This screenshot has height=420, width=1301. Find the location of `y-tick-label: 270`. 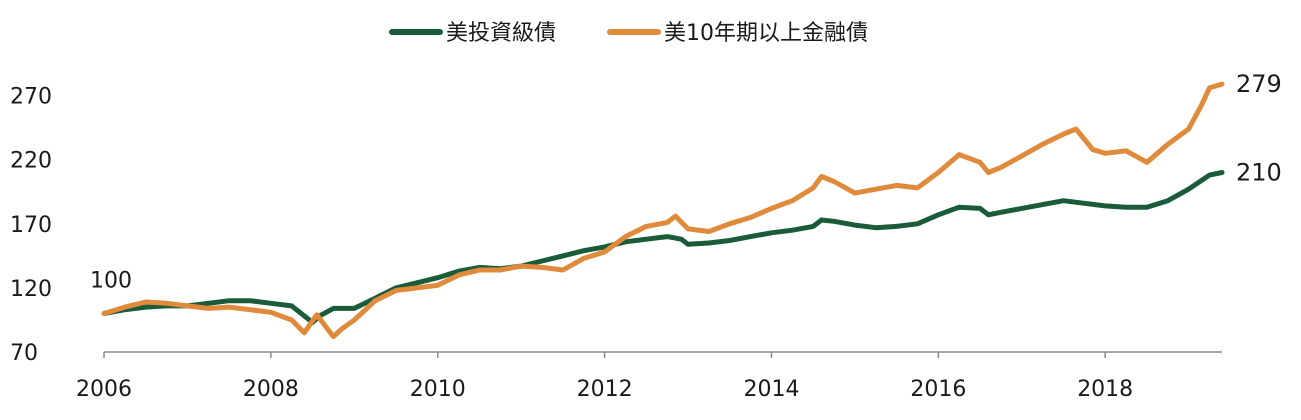

y-tick-label: 270 is located at coordinates (31, 97).